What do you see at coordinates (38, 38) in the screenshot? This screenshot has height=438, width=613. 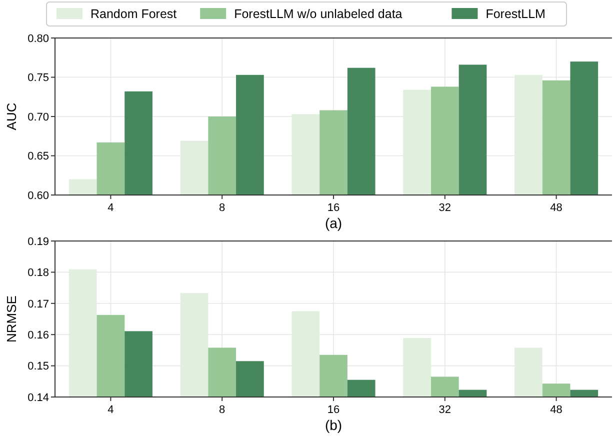 I see `y-tick-label: 0.80` at bounding box center [38, 38].